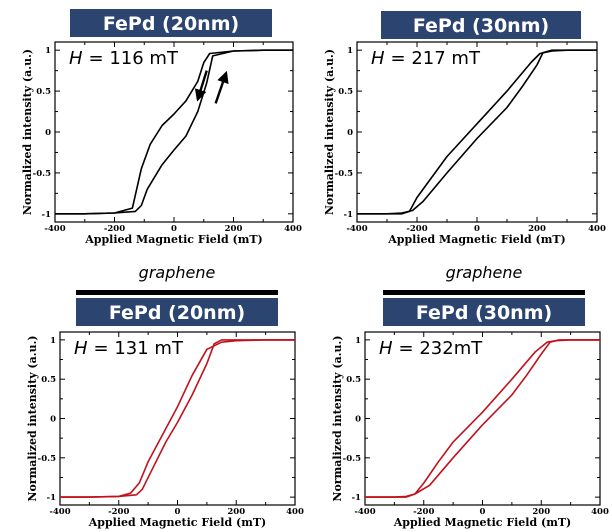  I want to click on coercive-field-annotation: H = 232mT, so click(431, 348).